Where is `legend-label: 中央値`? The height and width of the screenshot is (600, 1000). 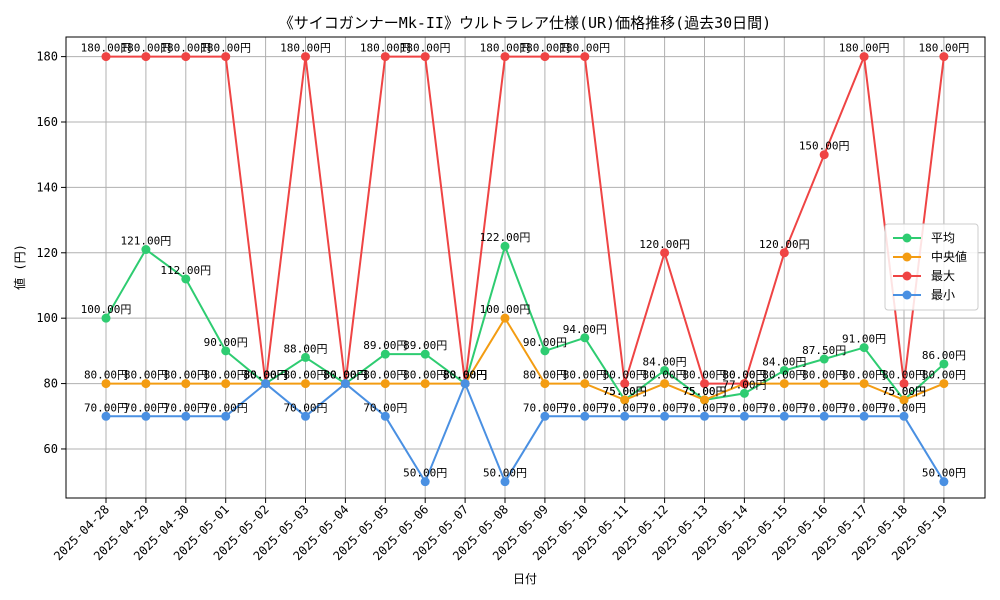 legend-label: 中央値 is located at coordinates (949, 256).